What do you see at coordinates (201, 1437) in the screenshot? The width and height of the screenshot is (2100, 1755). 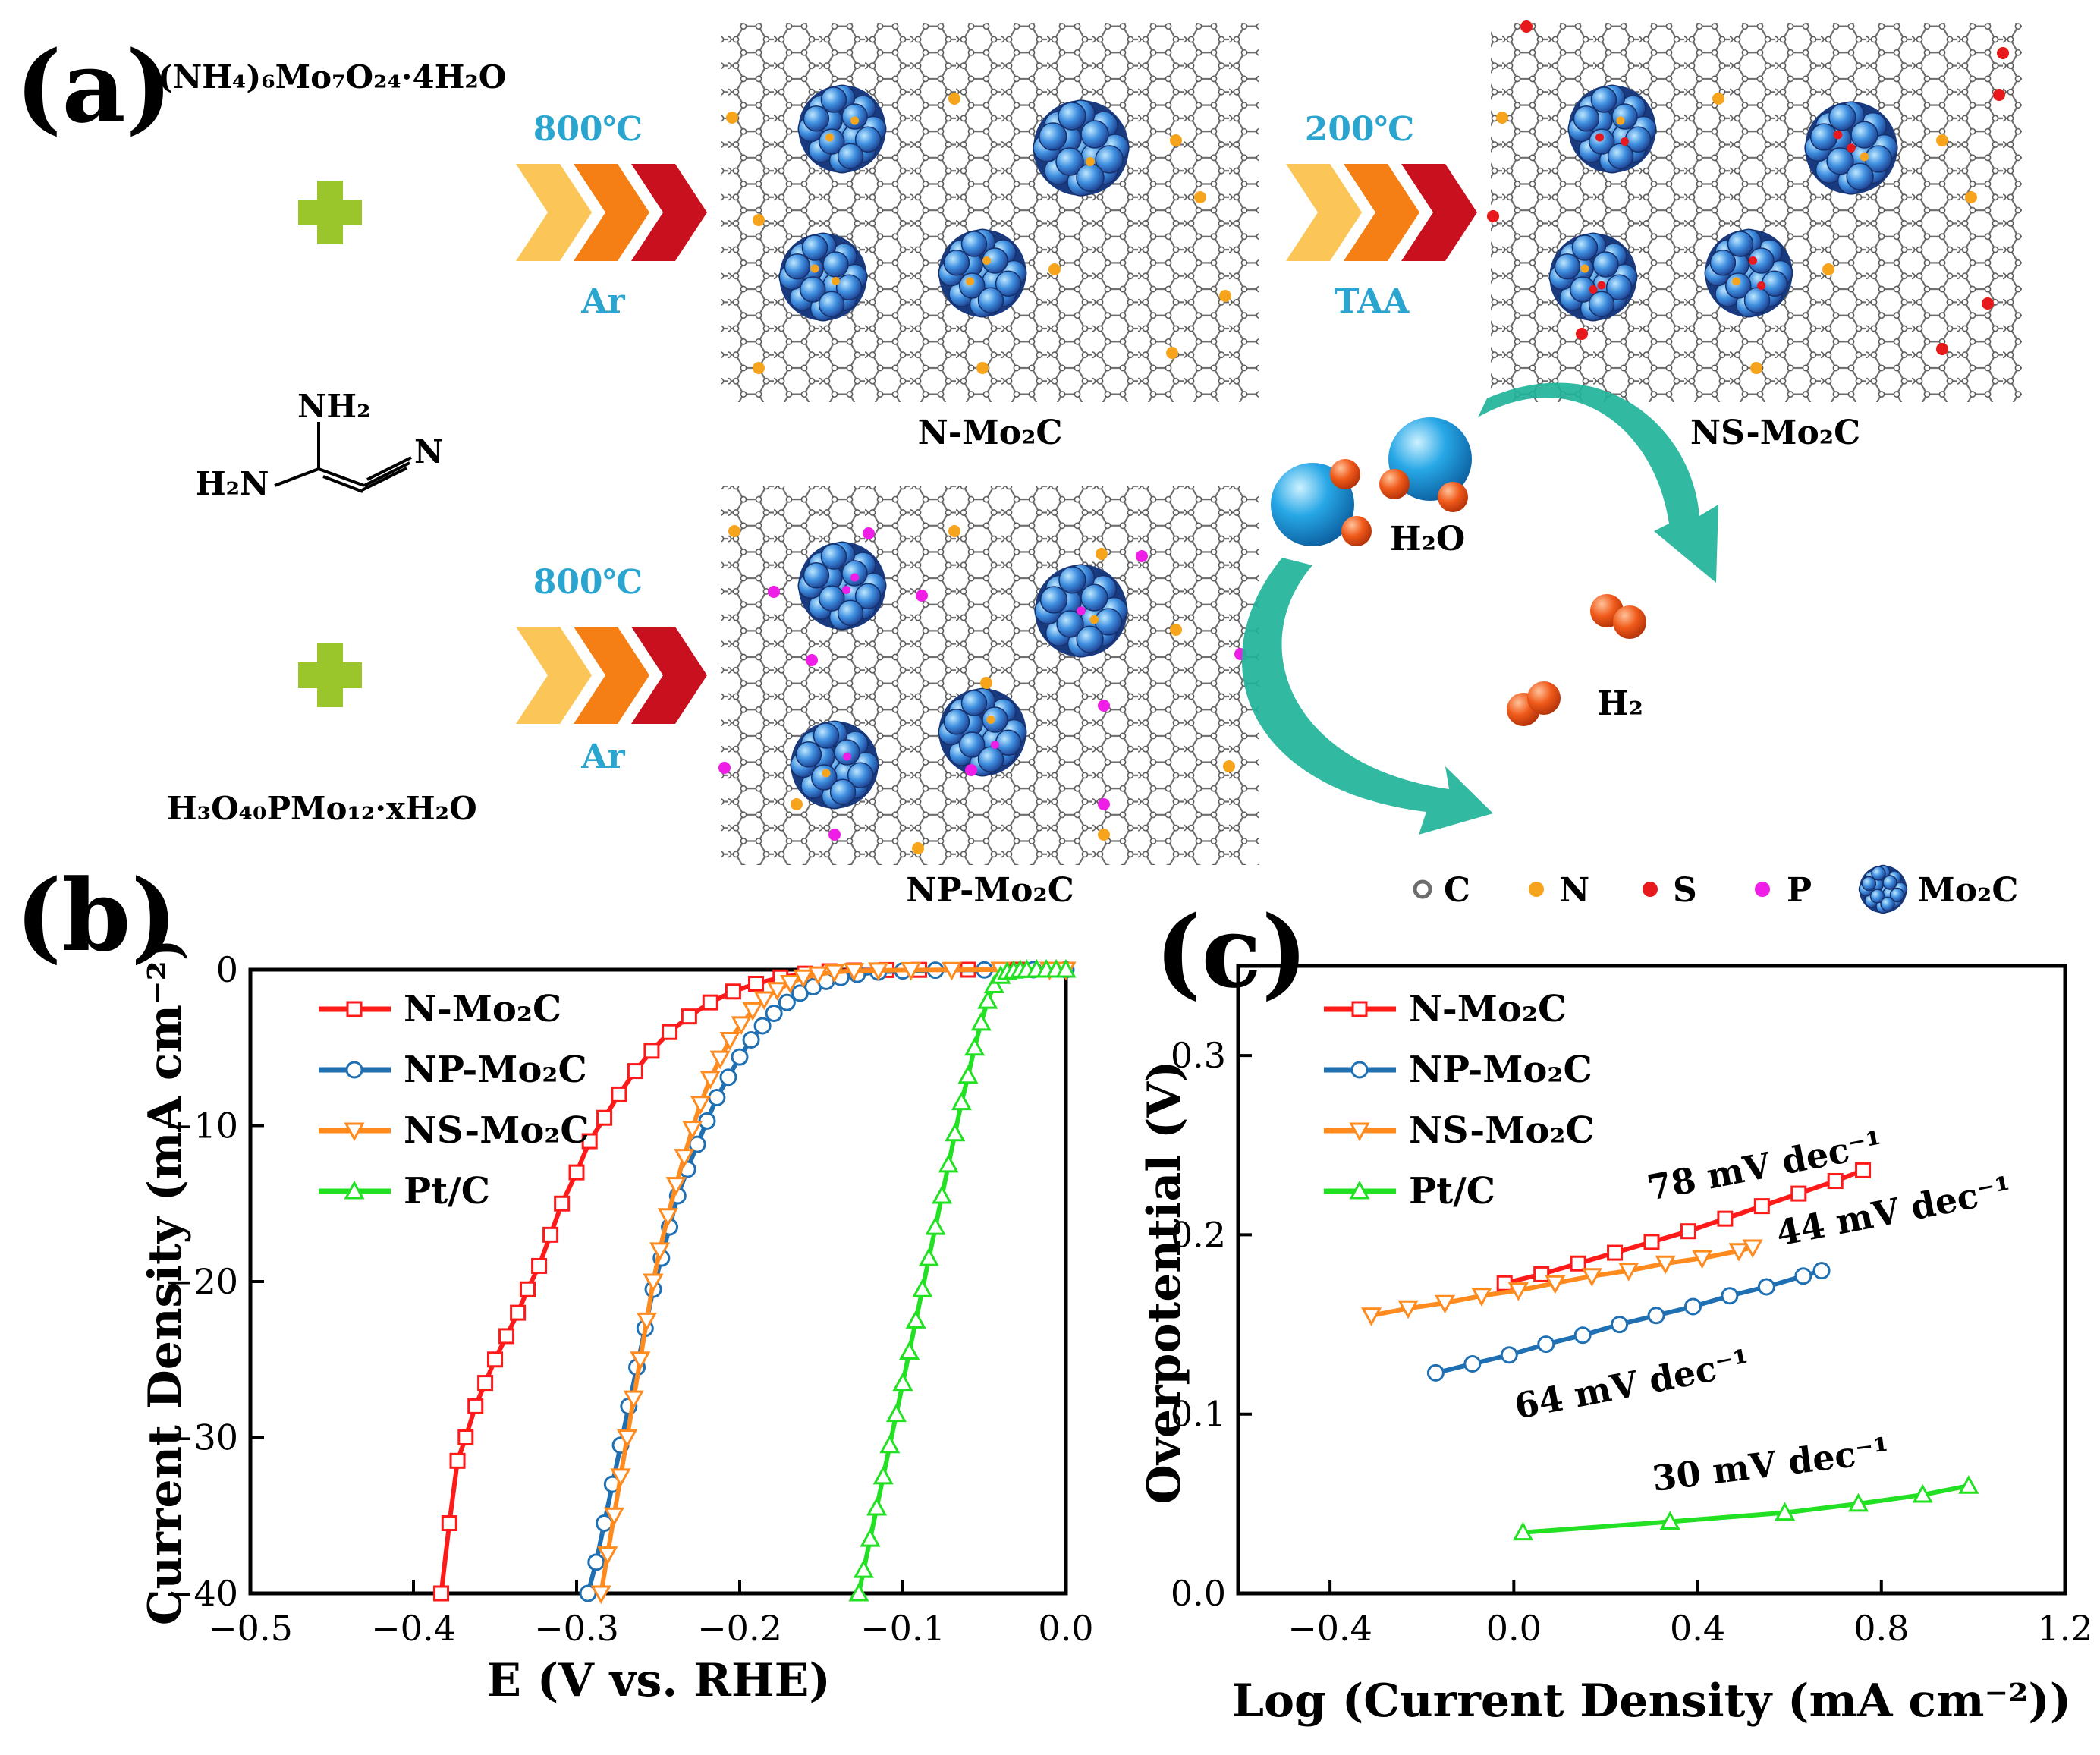 I see `y-tick-label: −30` at bounding box center [201, 1437].